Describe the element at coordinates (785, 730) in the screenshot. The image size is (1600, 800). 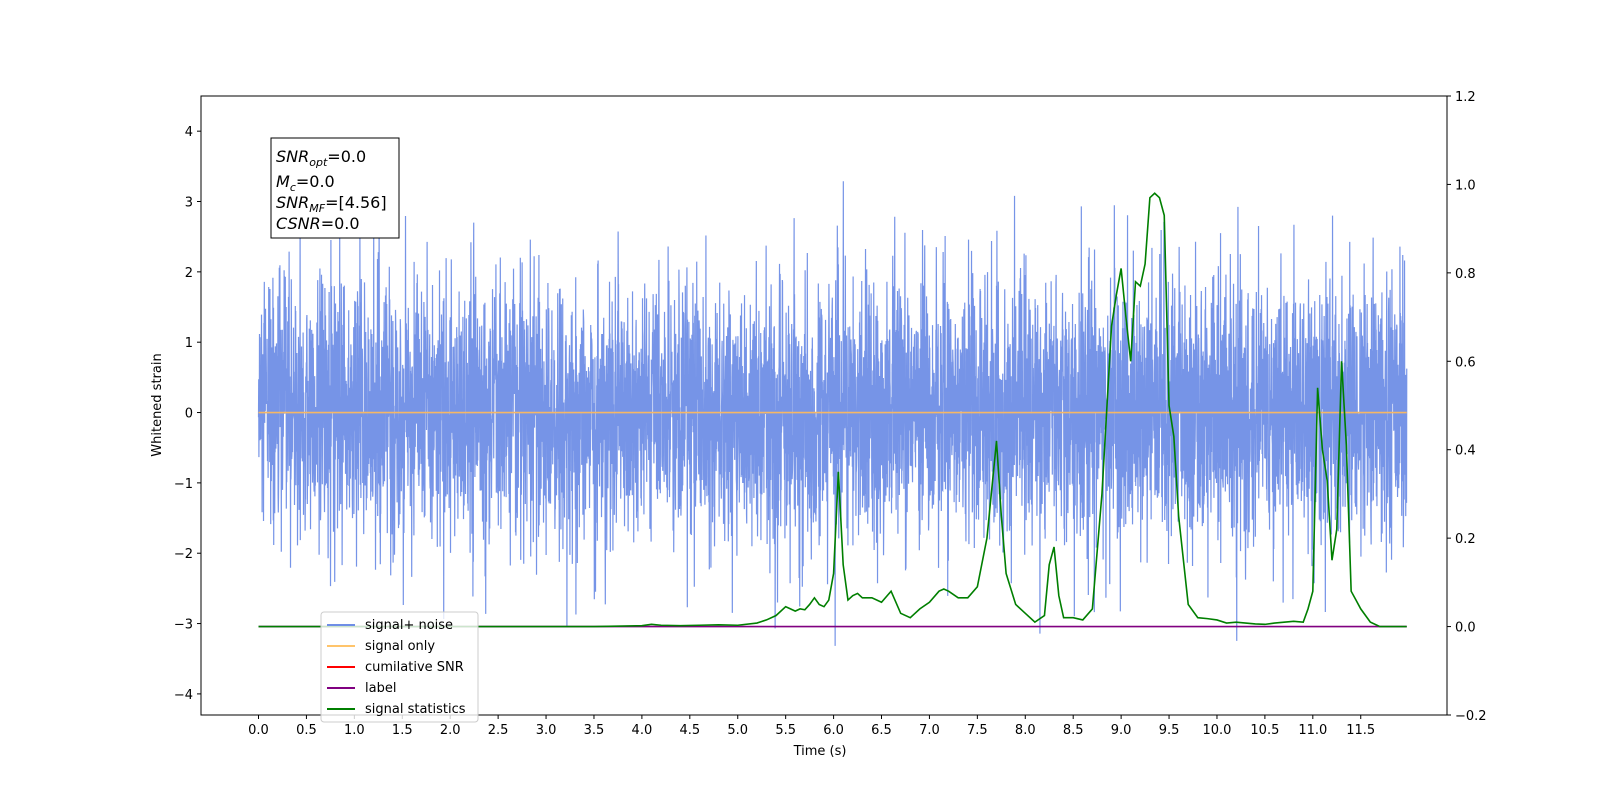
I see `x-tick-label: 5.5` at that location.